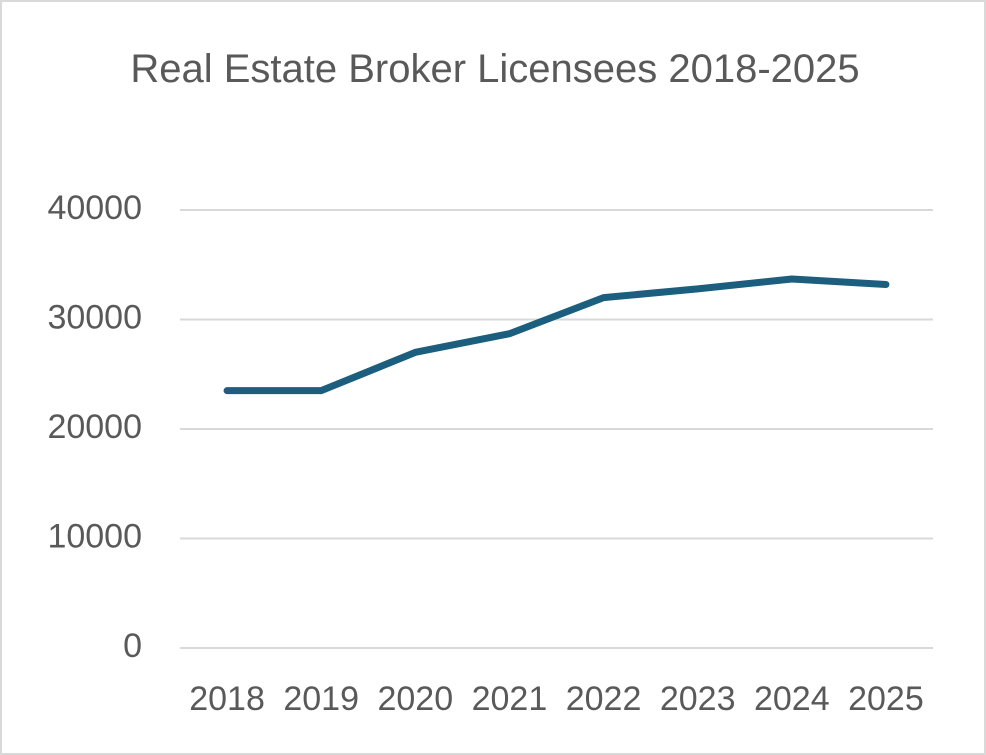  What do you see at coordinates (94, 208) in the screenshot?
I see `y-tick-label: 40000` at bounding box center [94, 208].